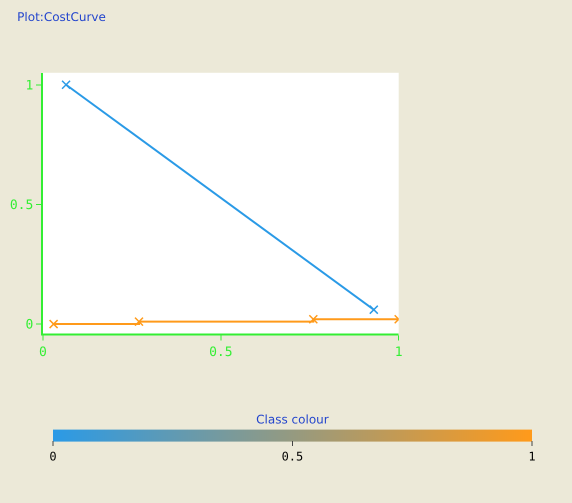 The width and height of the screenshot is (572, 503). What do you see at coordinates (293, 457) in the screenshot?
I see `color-bar-label: 0.5` at bounding box center [293, 457].